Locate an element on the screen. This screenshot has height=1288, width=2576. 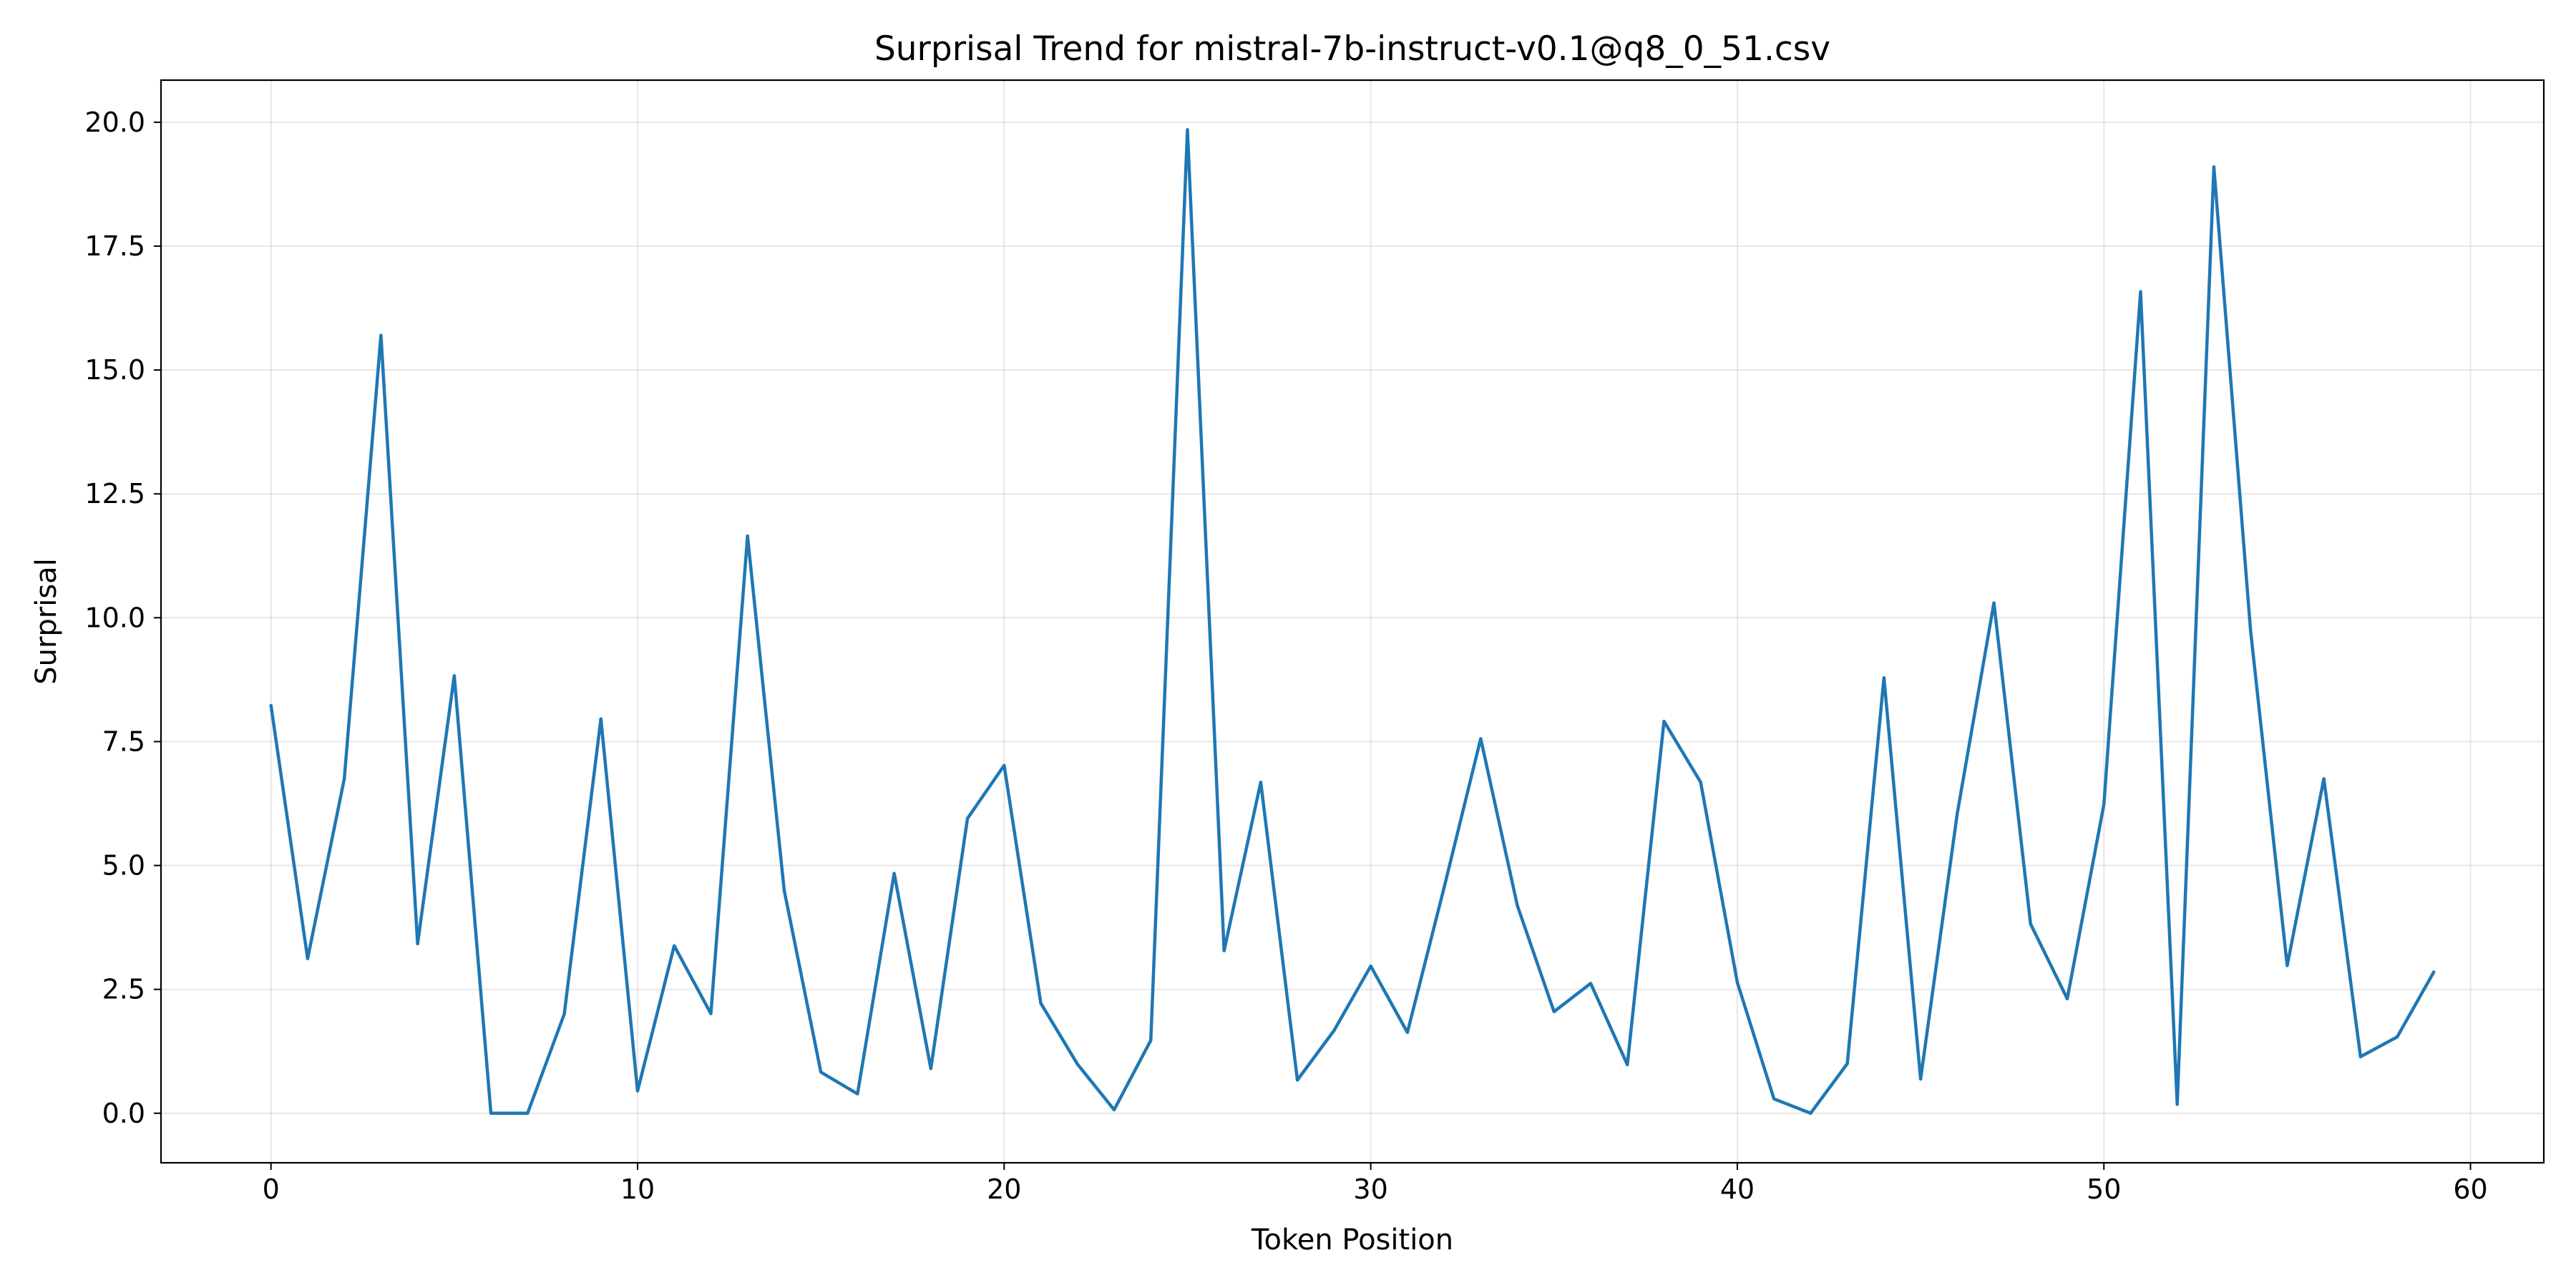
y-tick-label: 20.0 is located at coordinates (114, 122).